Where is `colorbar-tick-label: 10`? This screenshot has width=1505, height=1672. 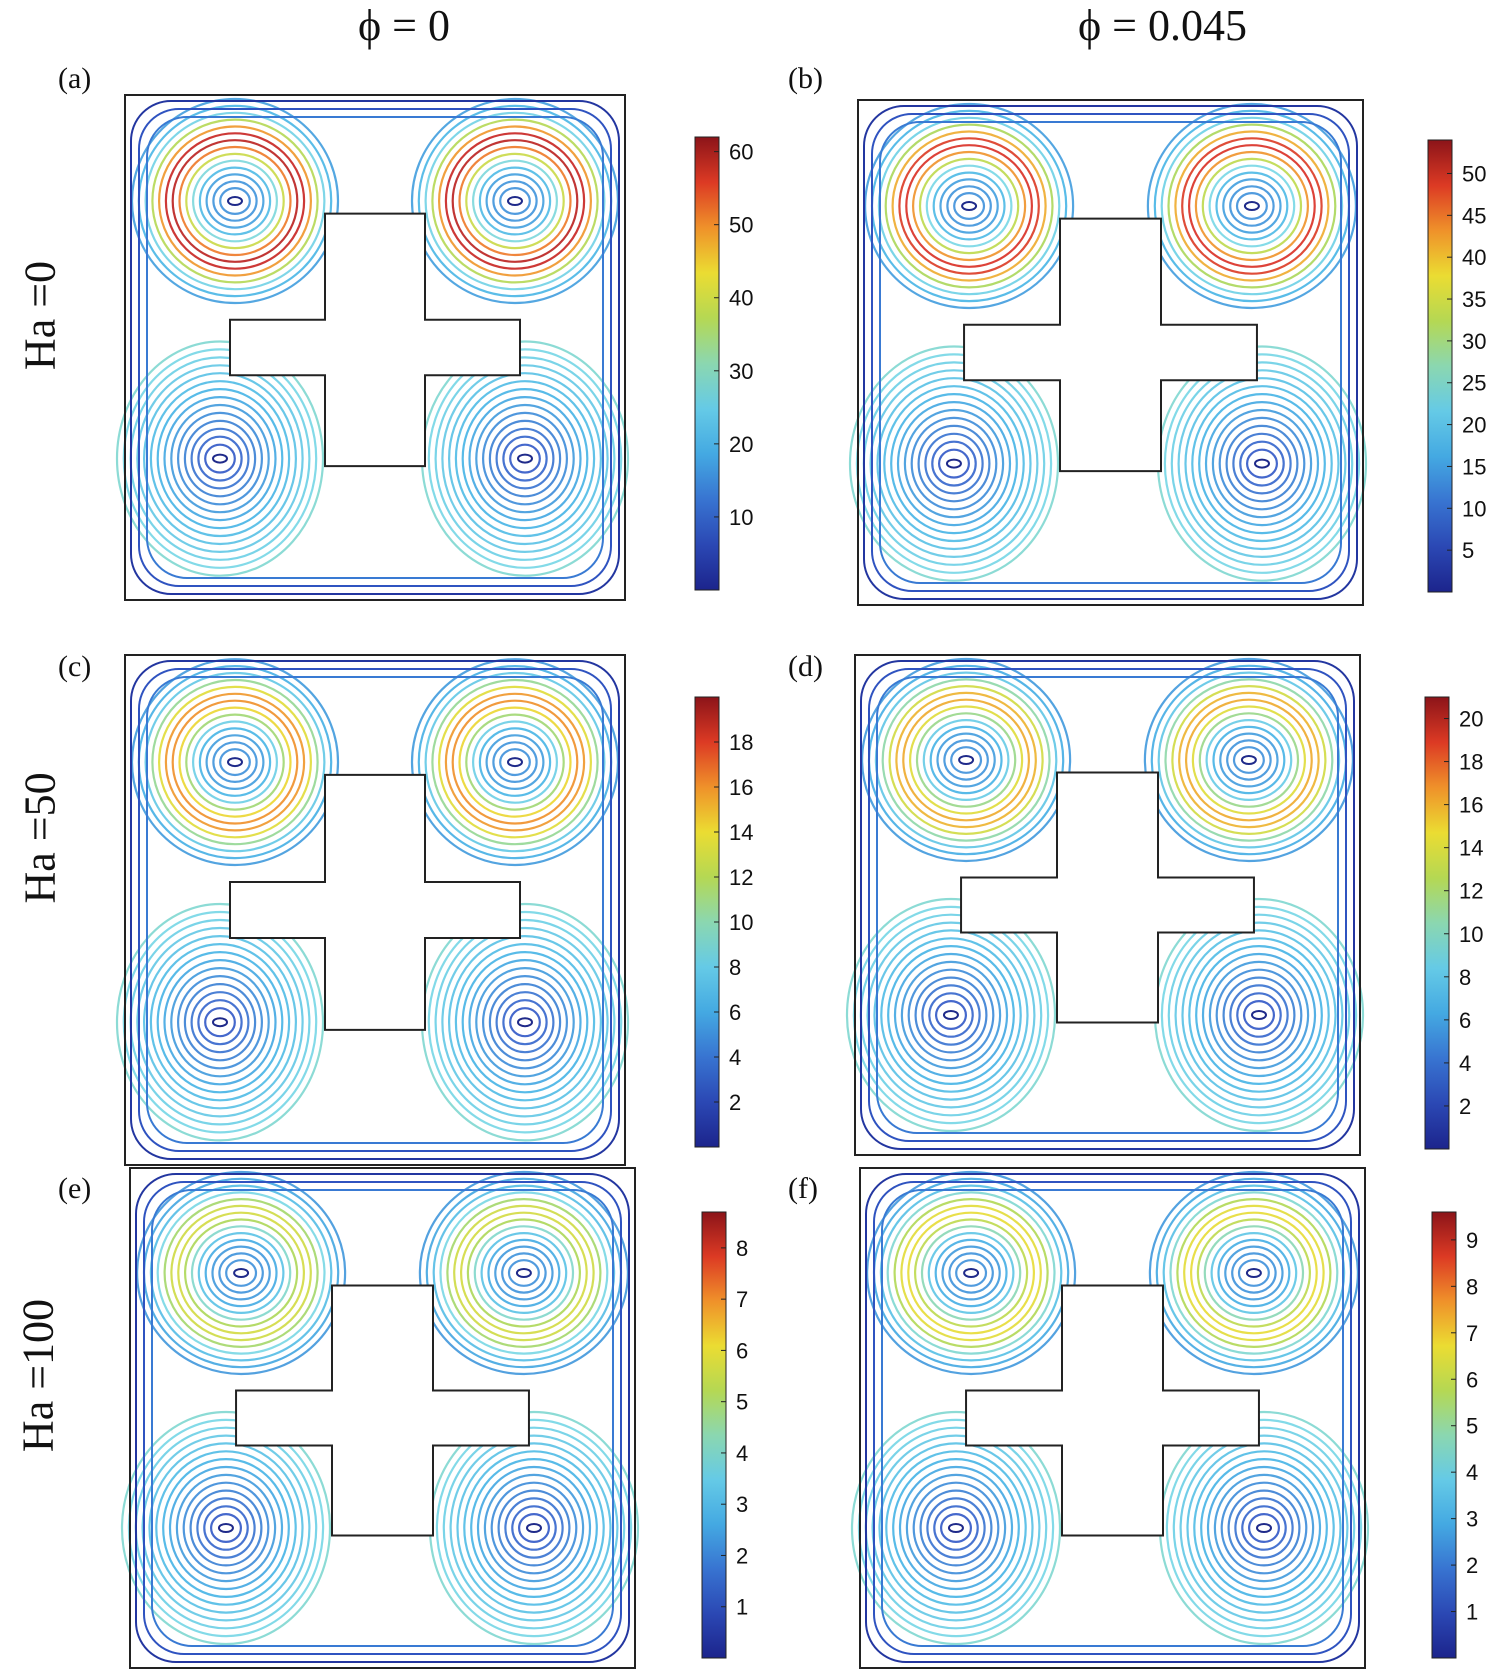
colorbar-tick-label: 10 is located at coordinates (741, 517).